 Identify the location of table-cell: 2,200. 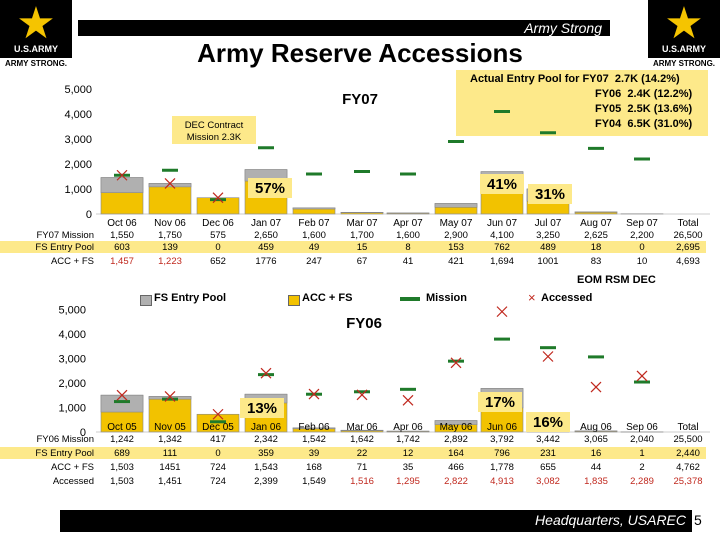
(642, 235).